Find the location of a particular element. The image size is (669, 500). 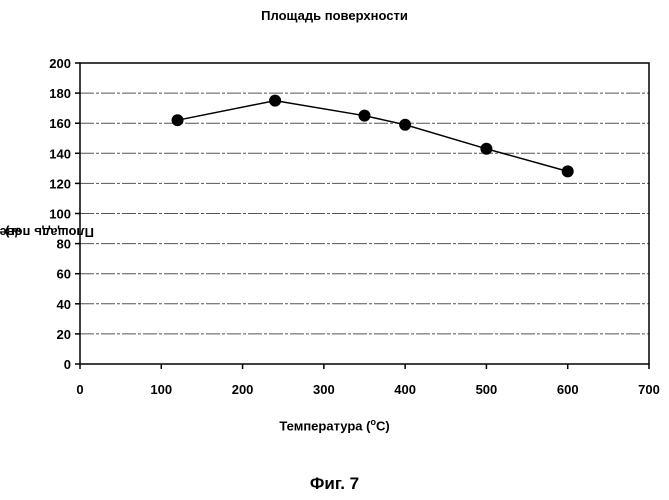

y-tick-label-20: 20 is located at coordinates (64, 334).